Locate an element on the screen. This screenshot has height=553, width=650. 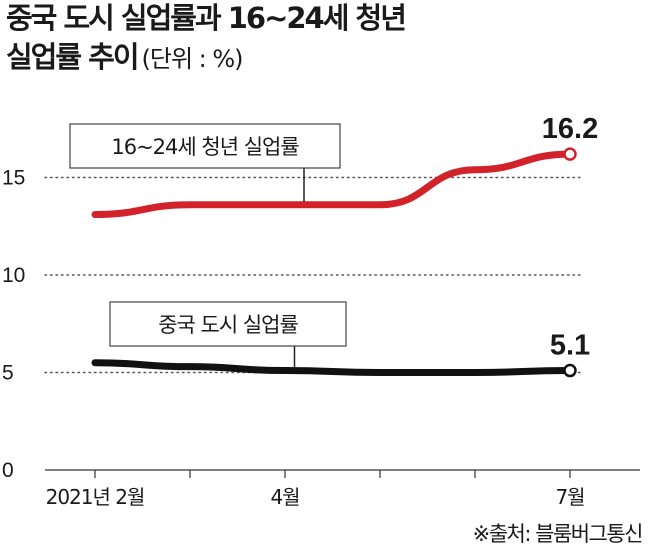
chart-title-line2: 실업률 추이 (단위 : %) is located at coordinates (125, 57).